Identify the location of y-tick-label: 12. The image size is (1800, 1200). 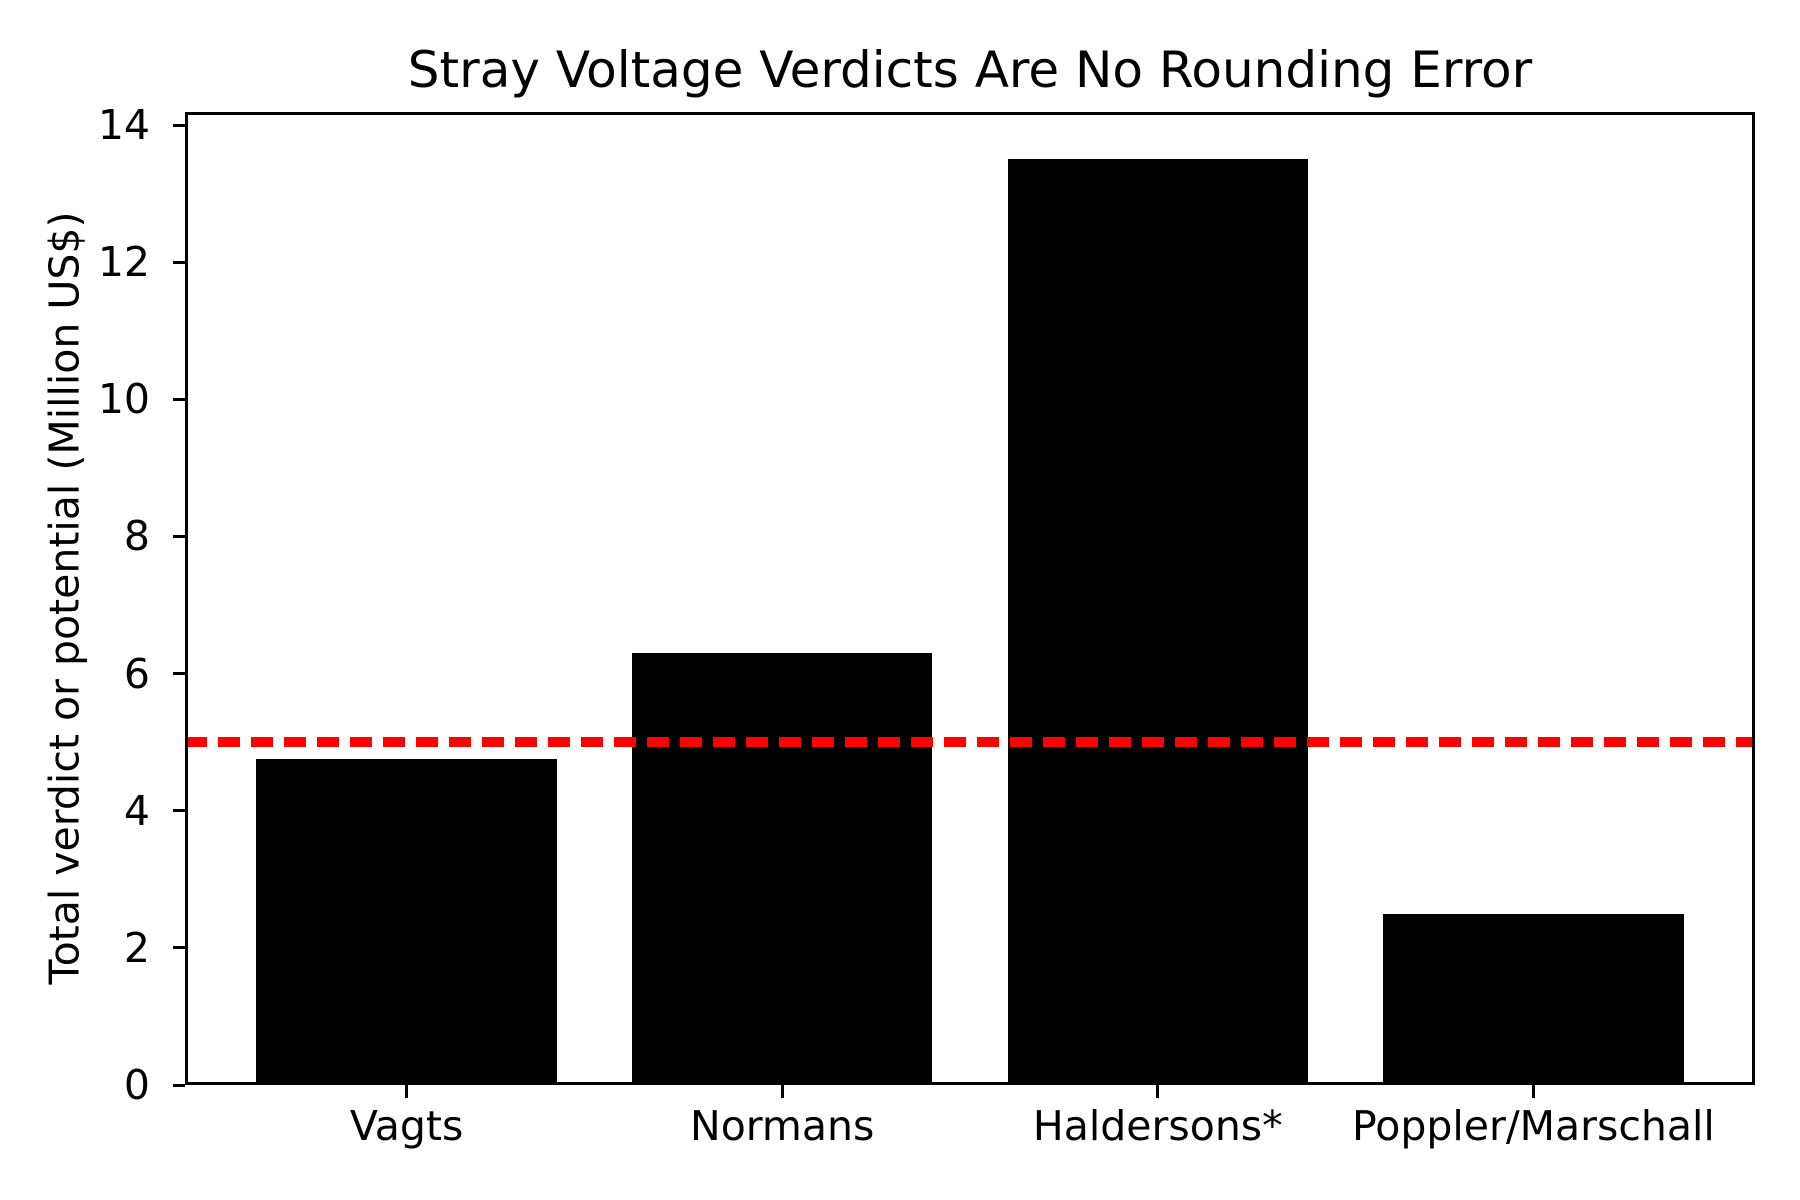
(123, 262).